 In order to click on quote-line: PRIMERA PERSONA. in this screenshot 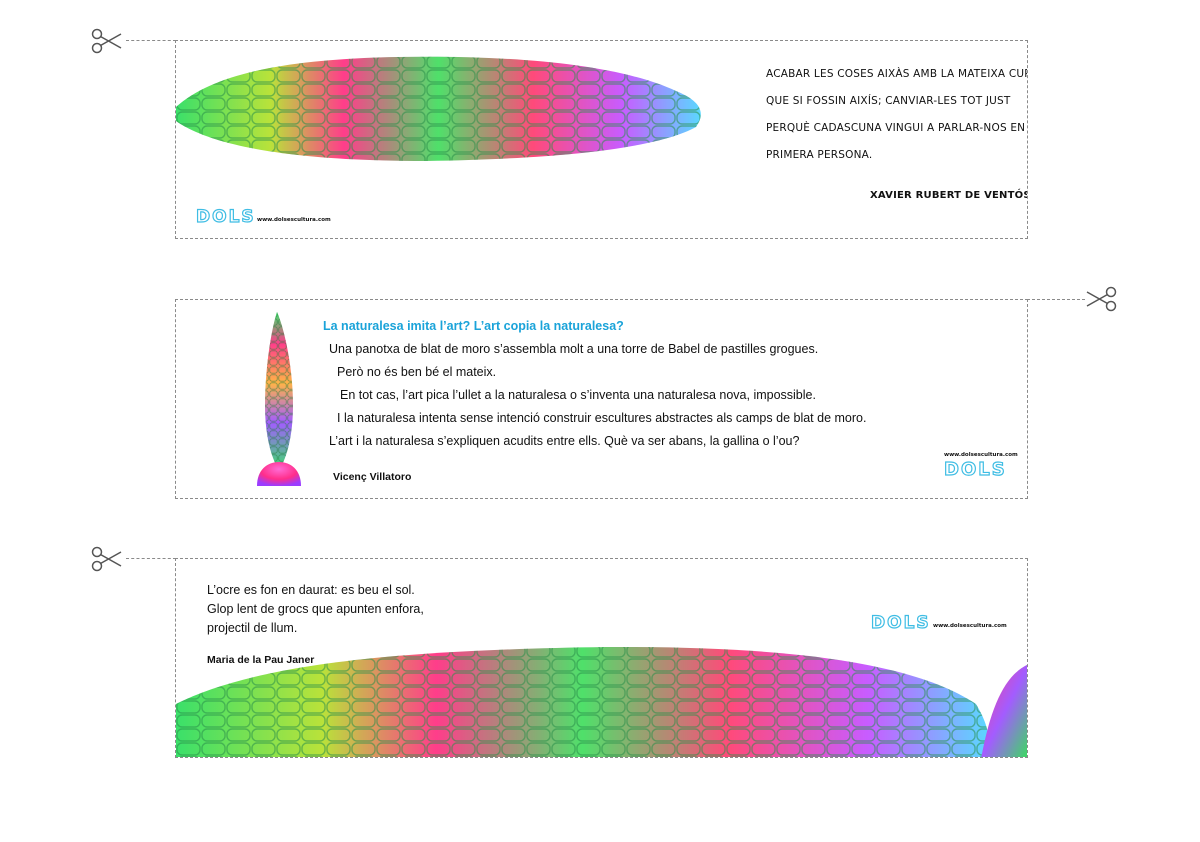, I will do `click(819, 155)`.